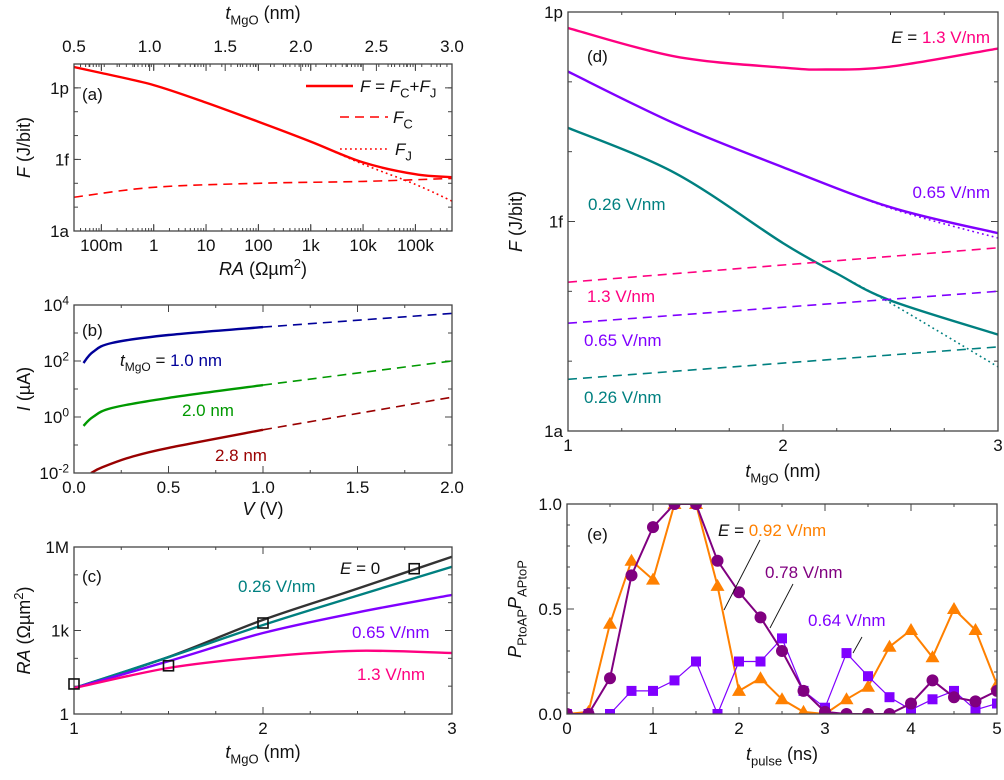  What do you see at coordinates (262, 754) in the screenshot?
I see `x-axis-title: tMgO (nm)` at bounding box center [262, 754].